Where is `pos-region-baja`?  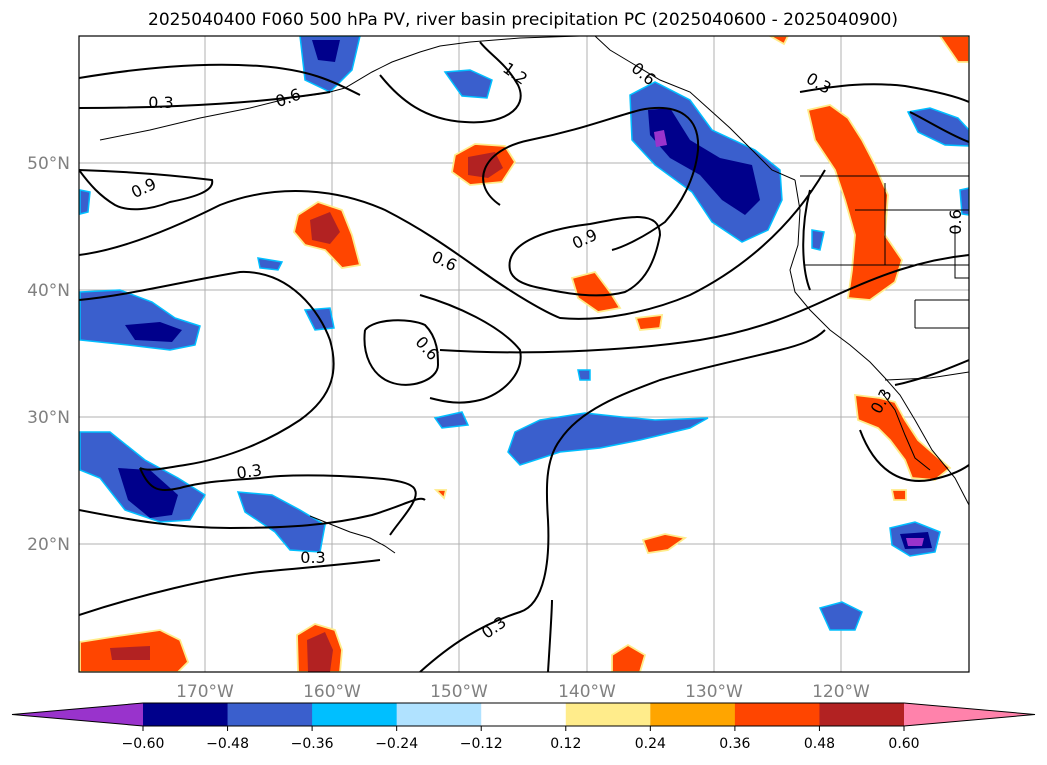 pos-region-baja is located at coordinates (902, 437).